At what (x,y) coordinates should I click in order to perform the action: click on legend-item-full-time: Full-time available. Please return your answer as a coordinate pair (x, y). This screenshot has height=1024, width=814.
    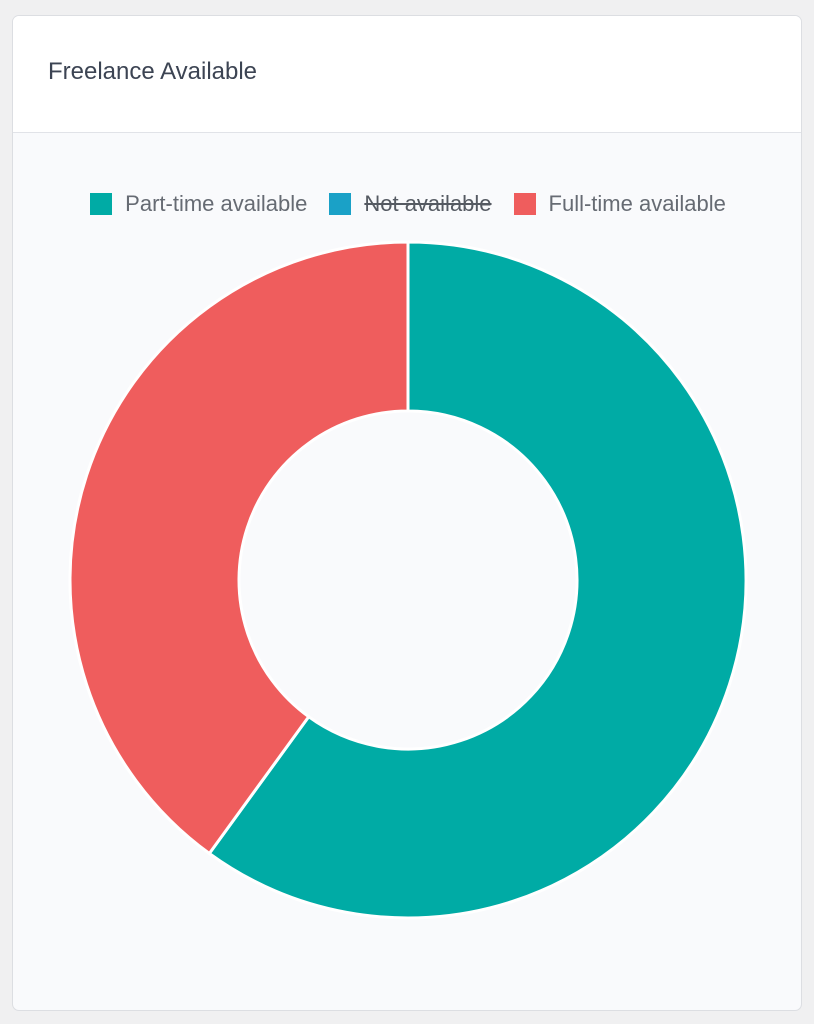
    Looking at the image, I should click on (619, 204).